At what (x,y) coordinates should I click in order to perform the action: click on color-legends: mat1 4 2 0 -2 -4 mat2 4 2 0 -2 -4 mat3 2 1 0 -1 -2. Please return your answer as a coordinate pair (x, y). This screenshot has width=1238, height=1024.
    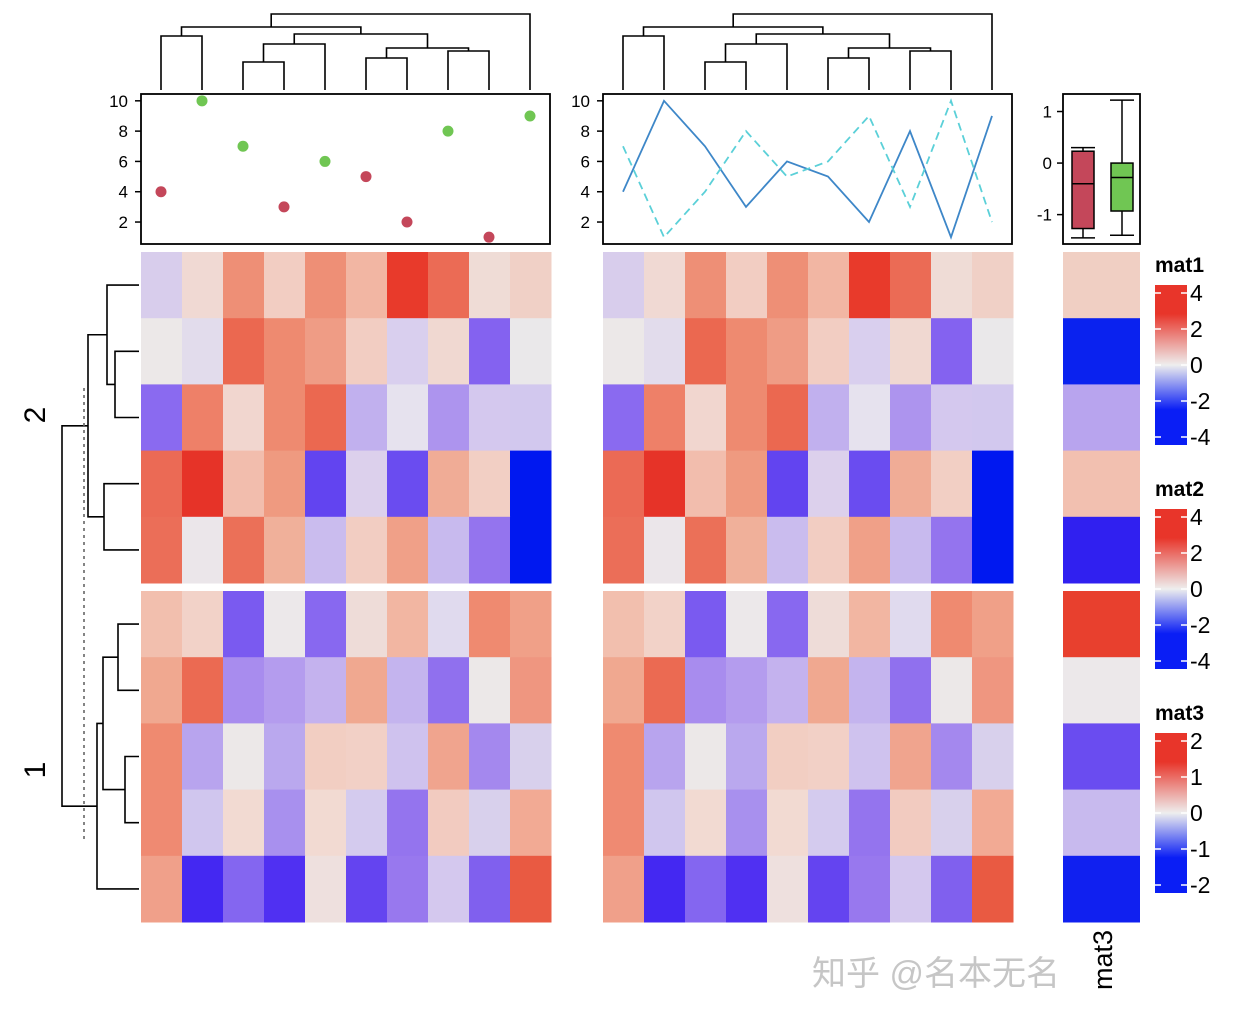
    Looking at the image, I should click on (1183, 576).